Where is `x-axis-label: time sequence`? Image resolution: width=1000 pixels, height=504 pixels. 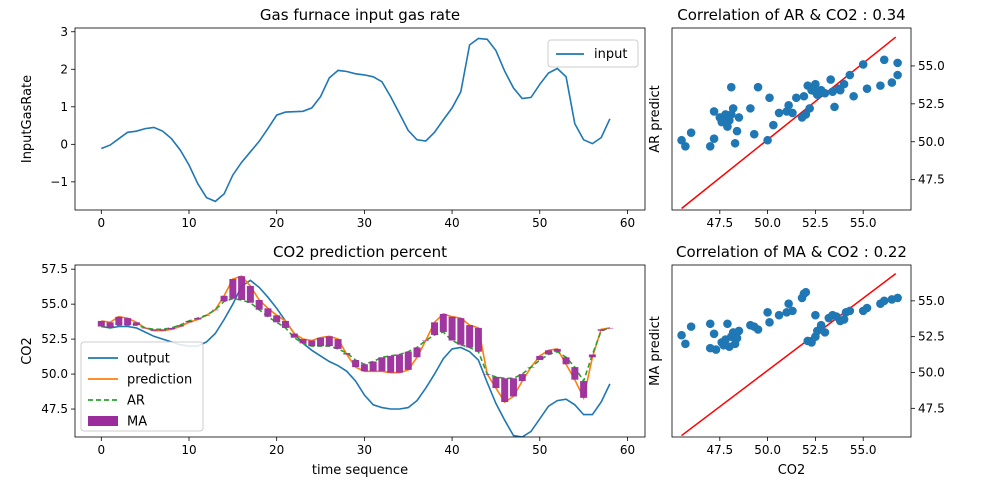 x-axis-label: time sequence is located at coordinates (360, 470).